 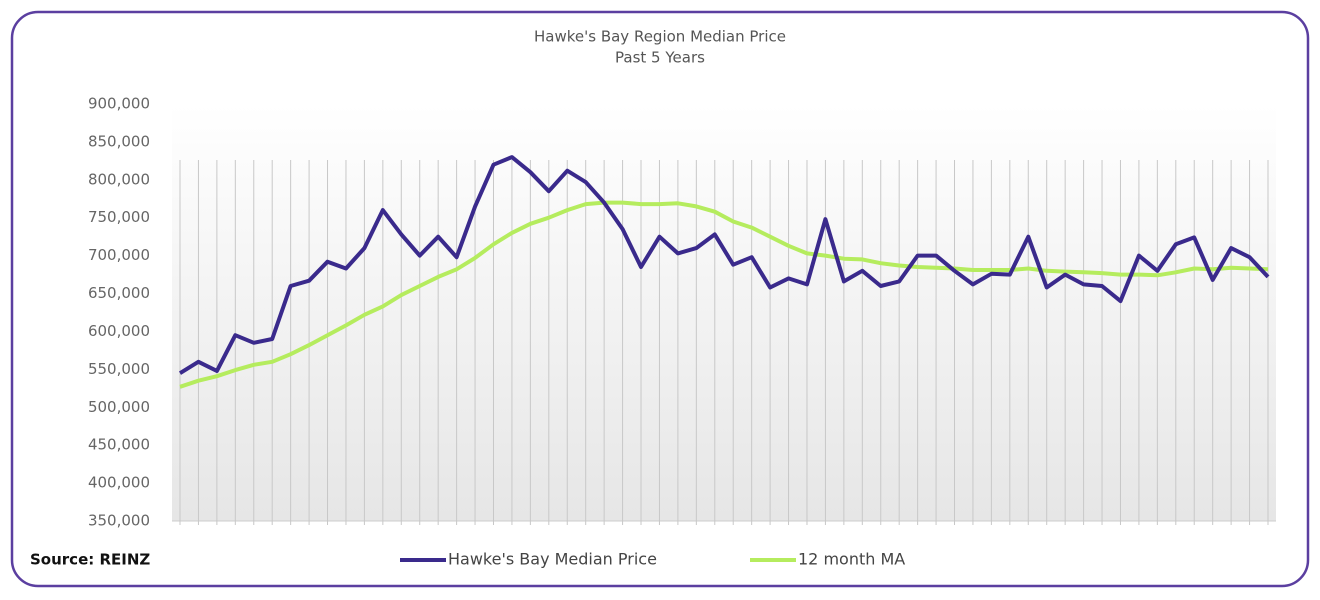 What do you see at coordinates (119, 369) in the screenshot?
I see `y-tick-label: 550,000` at bounding box center [119, 369].